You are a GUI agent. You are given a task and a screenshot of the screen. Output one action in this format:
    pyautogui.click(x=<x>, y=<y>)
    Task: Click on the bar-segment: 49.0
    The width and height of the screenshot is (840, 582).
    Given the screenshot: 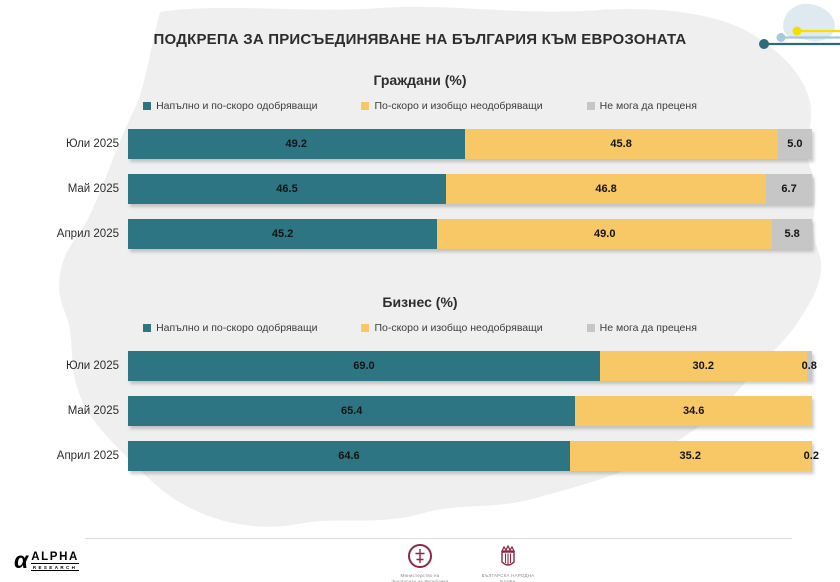 What is the action you would take?
    pyautogui.click(x=605, y=234)
    